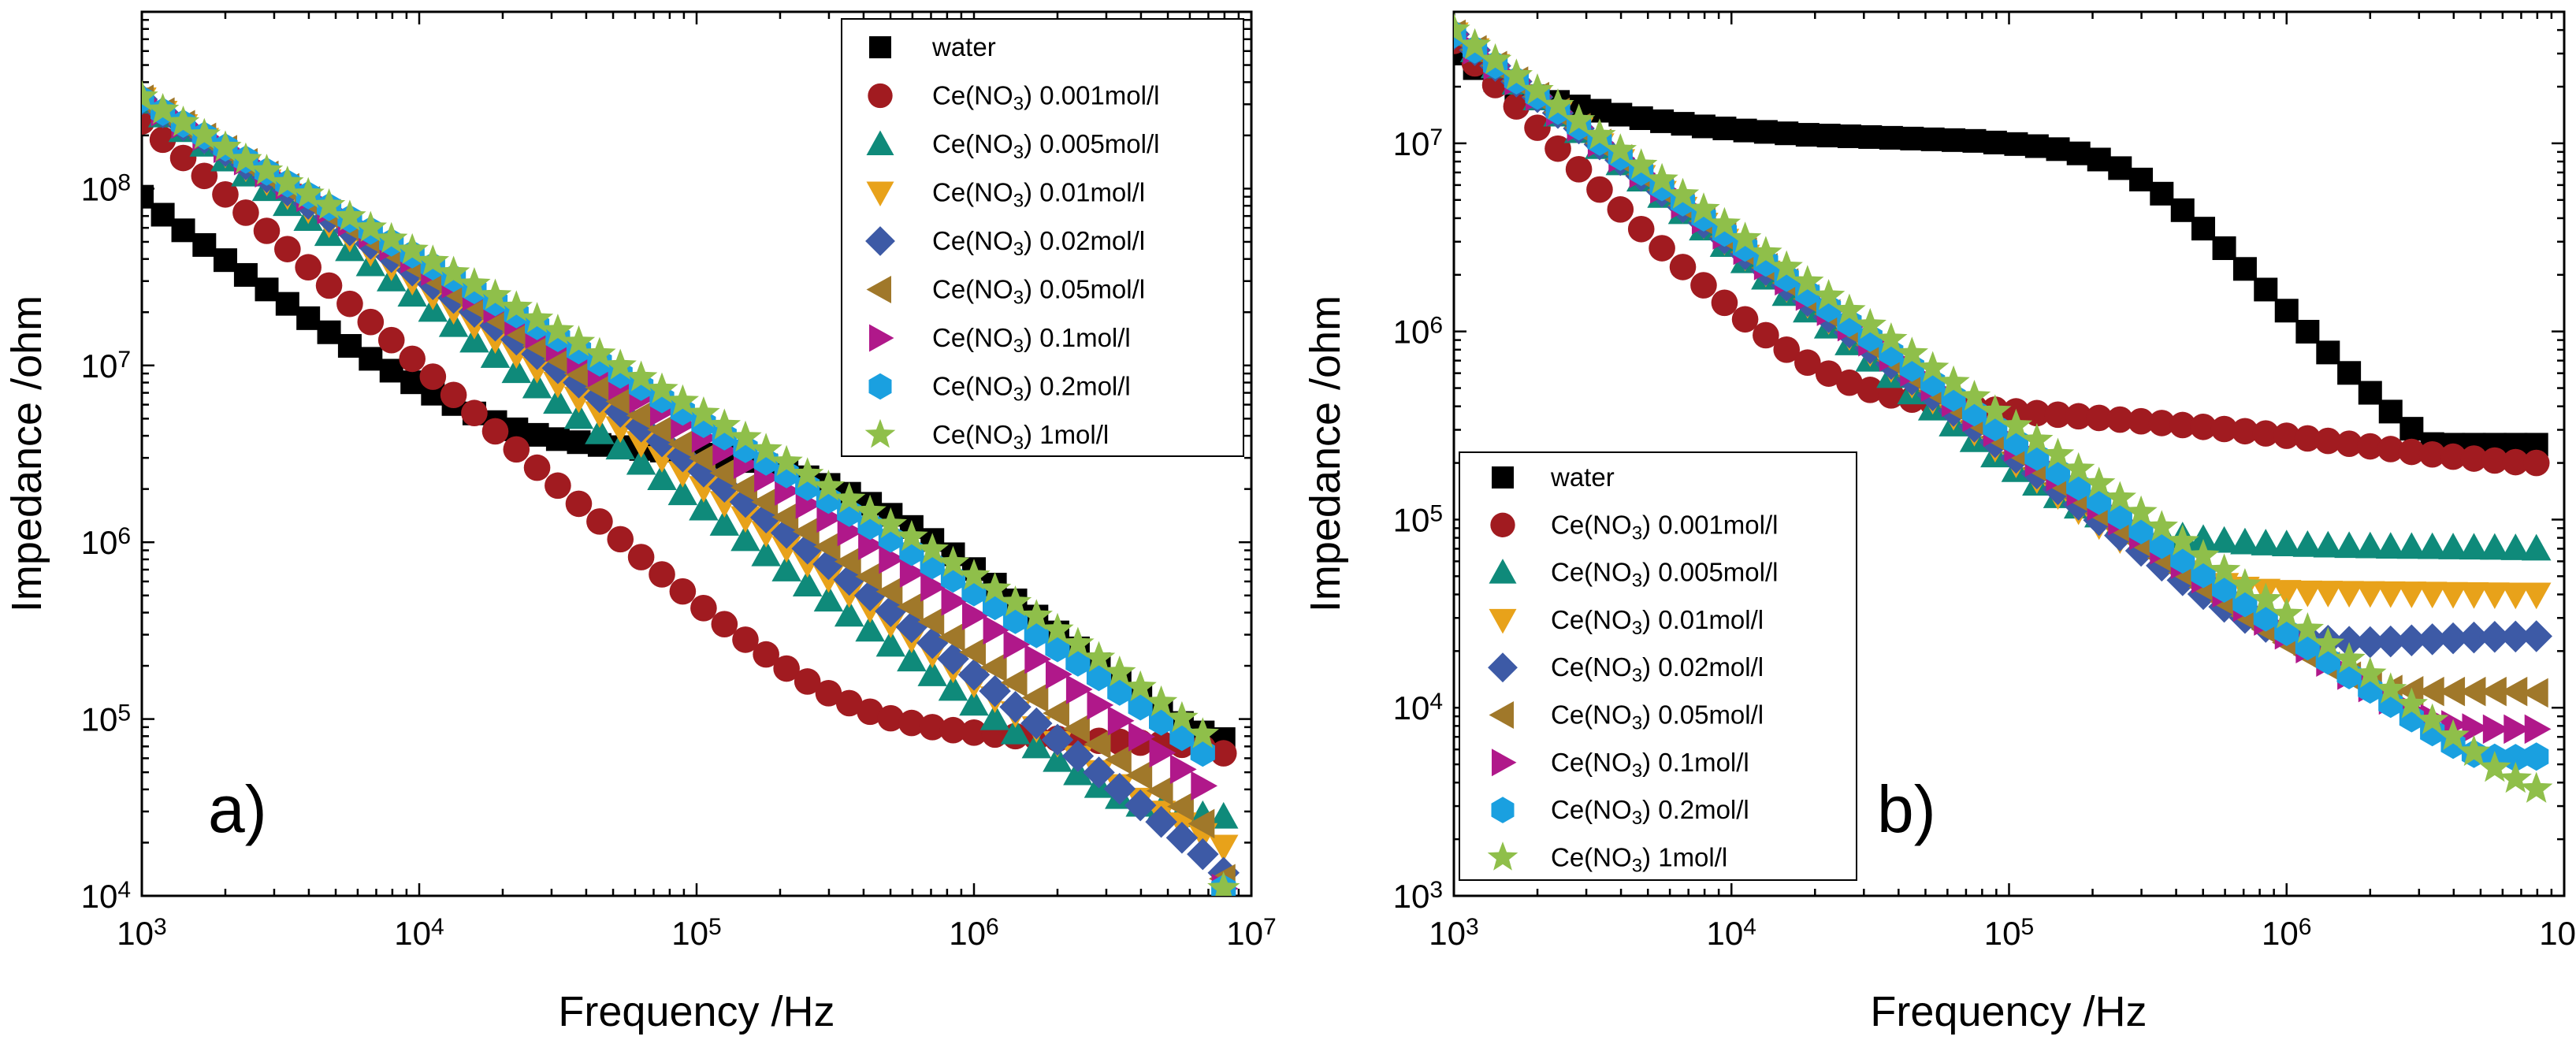 This screenshot has width=2576, height=1055. Describe the element at coordinates (963, 46) in the screenshot. I see `legend-label: water` at that location.